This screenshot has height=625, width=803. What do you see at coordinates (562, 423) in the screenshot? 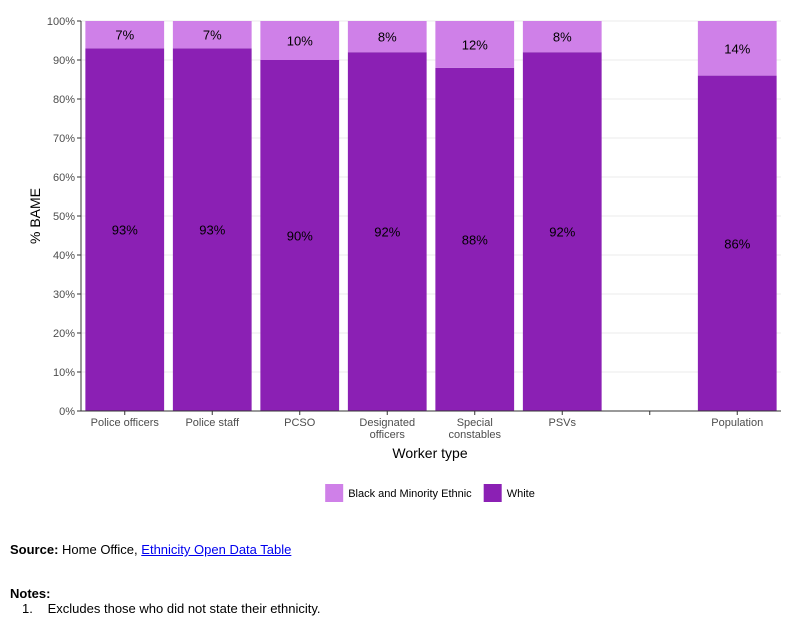
I see `x-tick-label: PSVs` at bounding box center [562, 423].